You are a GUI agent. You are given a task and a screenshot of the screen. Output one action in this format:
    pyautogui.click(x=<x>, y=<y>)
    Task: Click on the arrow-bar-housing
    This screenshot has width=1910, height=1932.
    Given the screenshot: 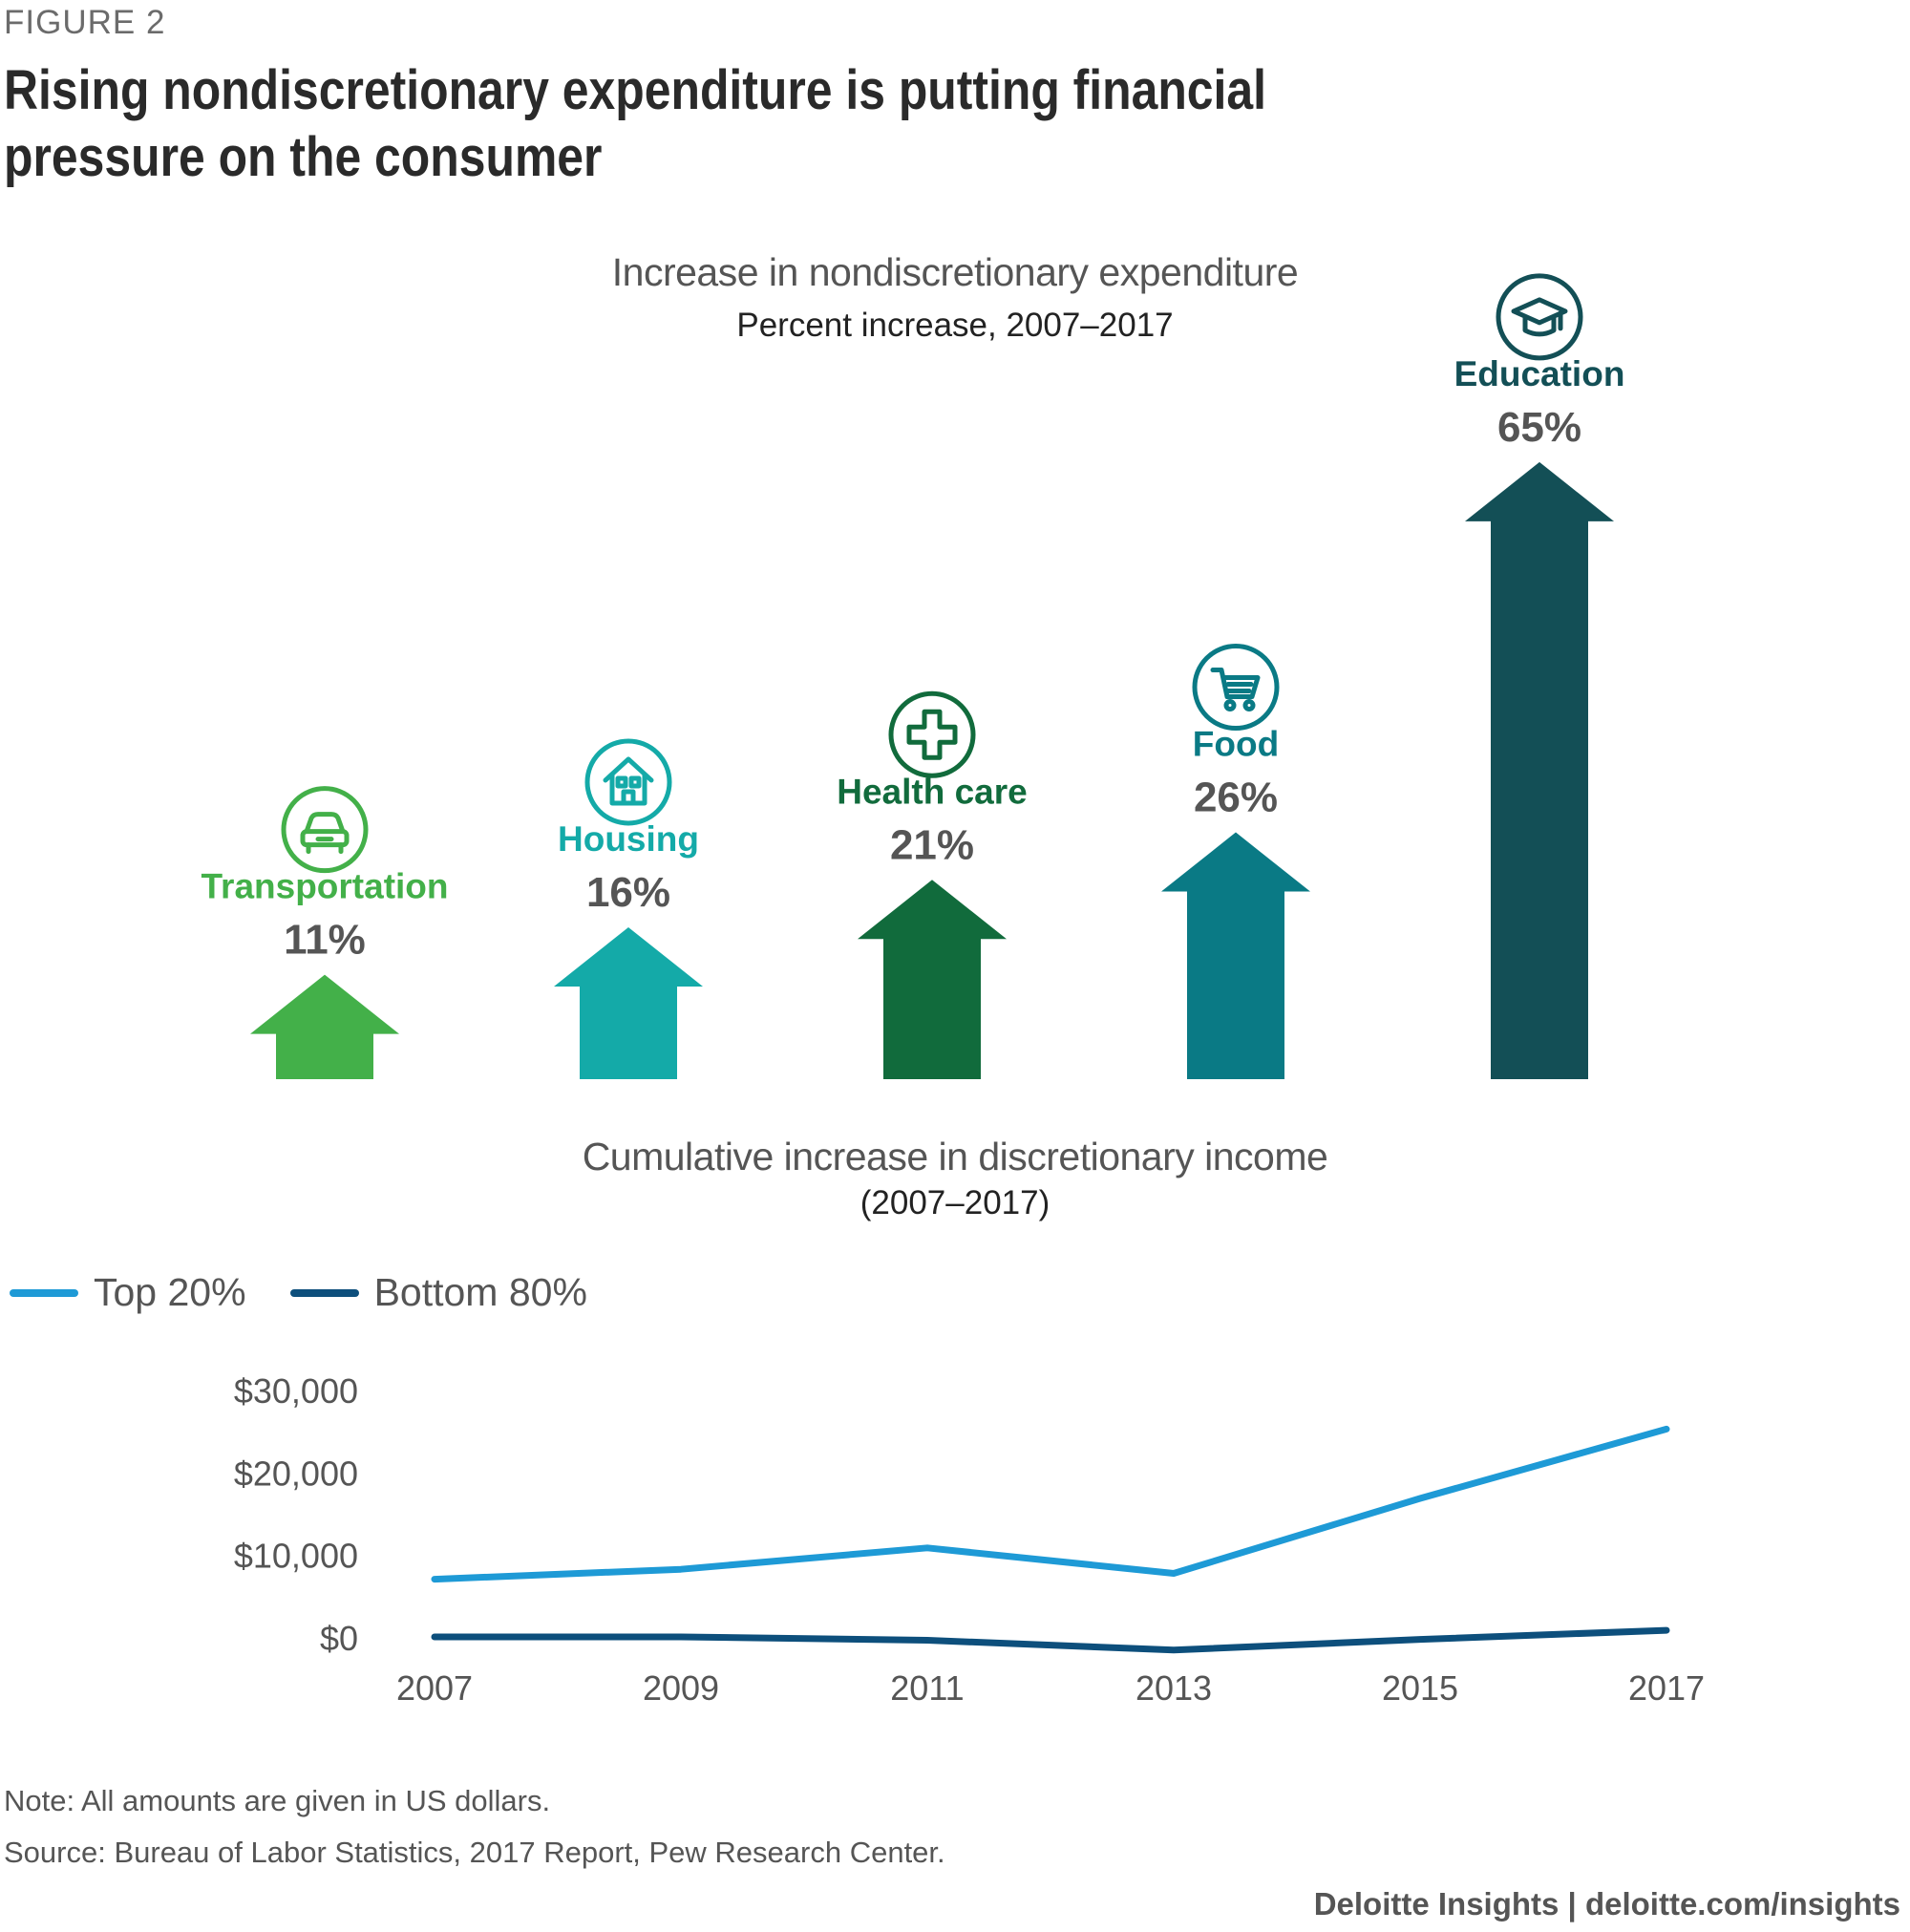 What is the action you would take?
    pyautogui.click(x=628, y=1002)
    